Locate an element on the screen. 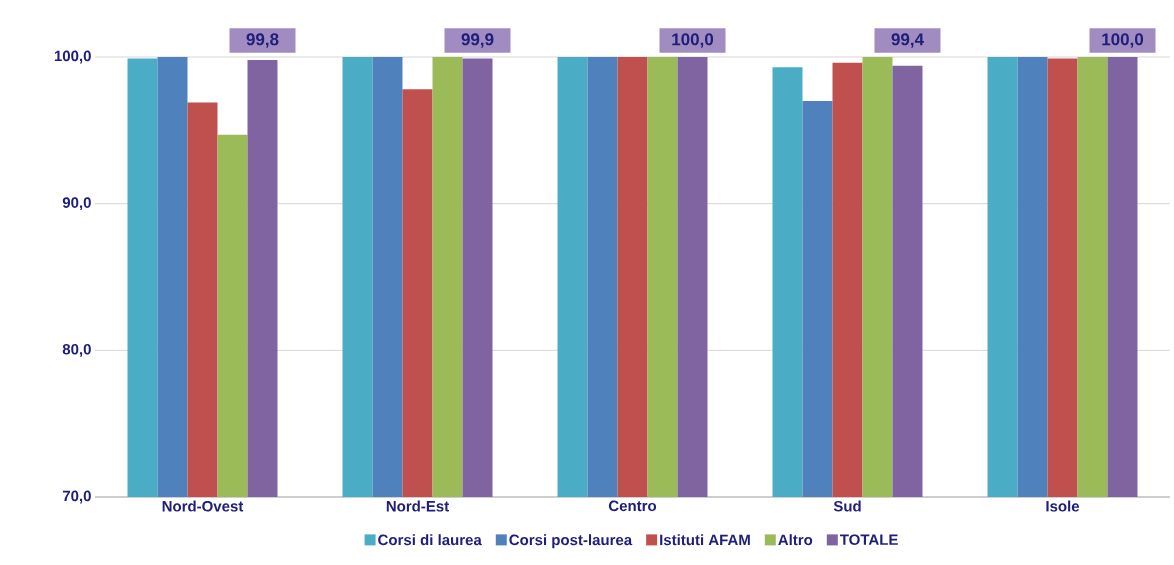 The image size is (1174, 565). legend-label: Istituti AFAM is located at coordinates (705, 540).